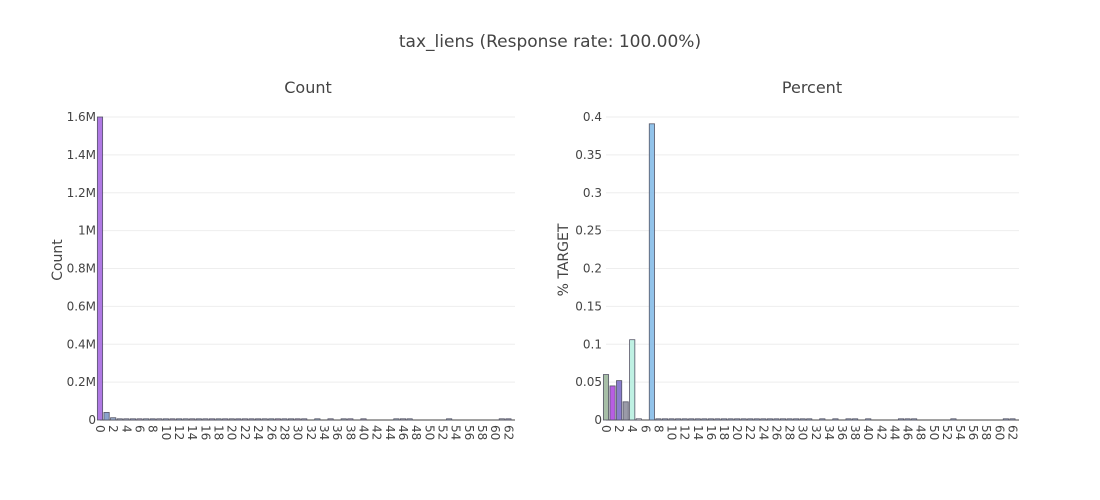  Describe the element at coordinates (763, 432) in the screenshot. I see `percent-x-tick-label: 24` at that location.